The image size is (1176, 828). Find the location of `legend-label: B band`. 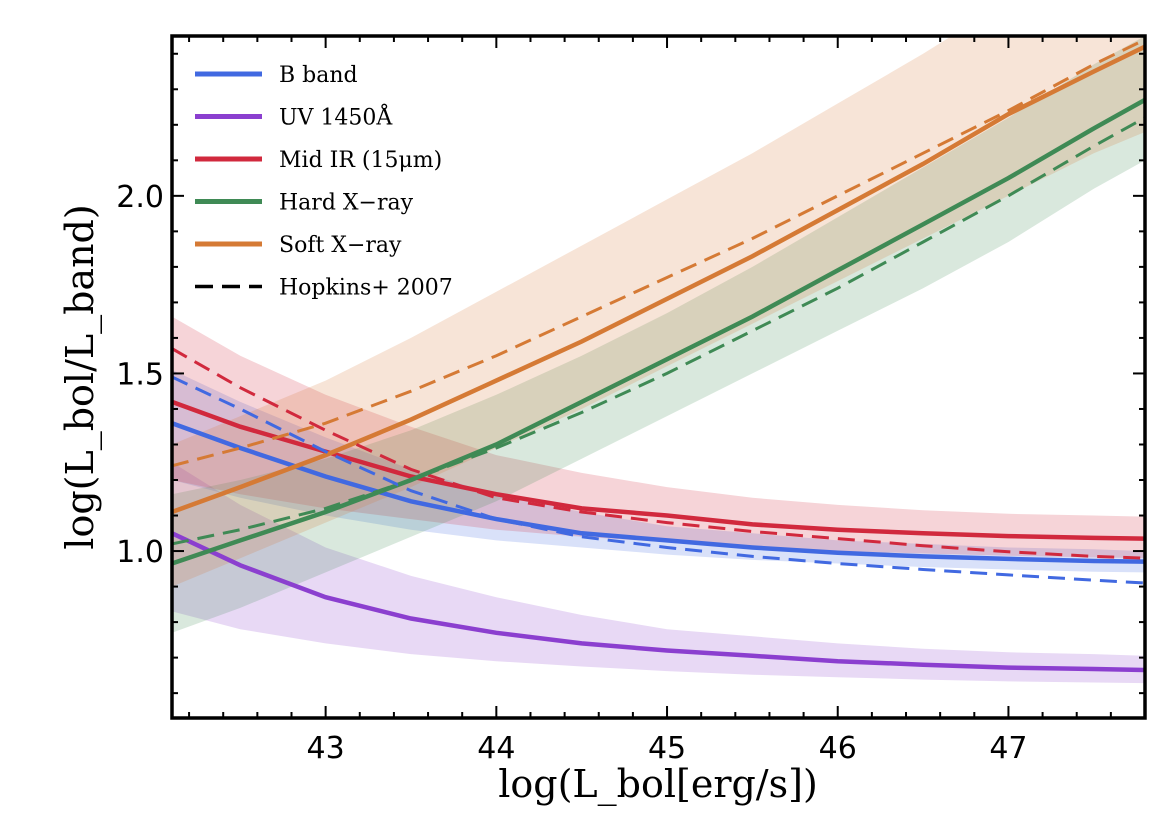

legend-label: B band is located at coordinates (318, 75).